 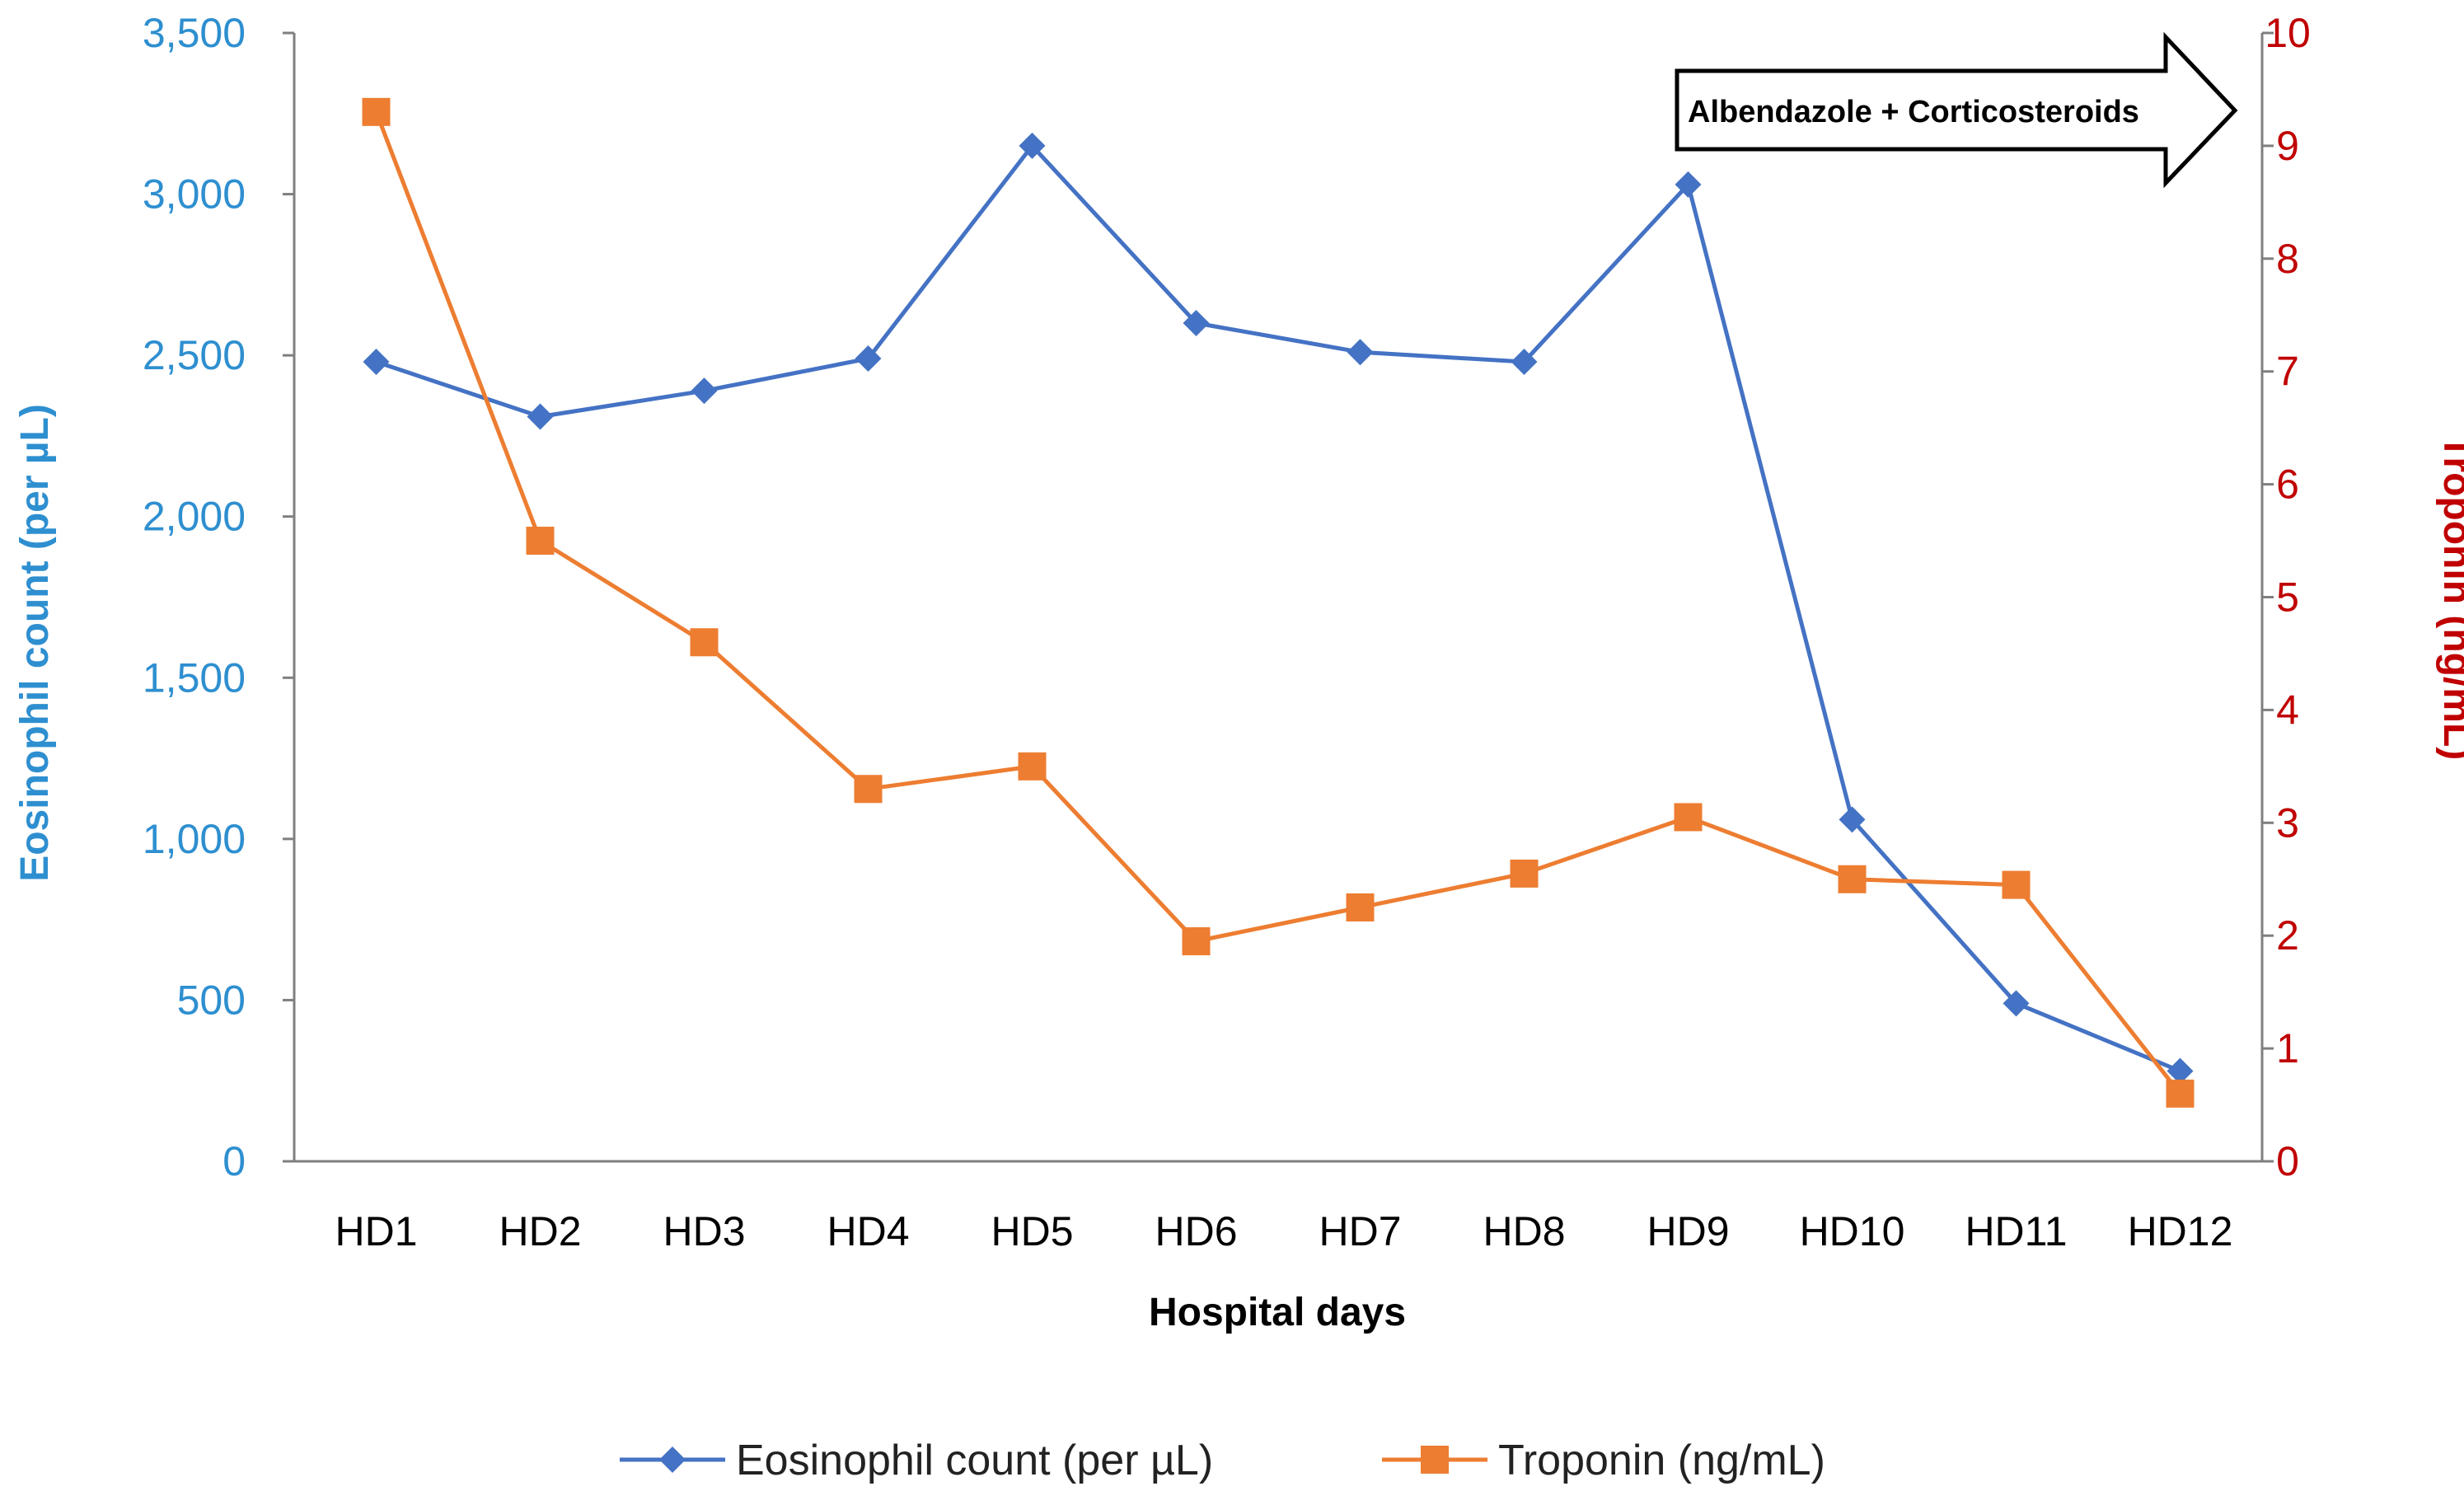 I want to click on right-tick-label: 2, so click(x=2287, y=935).